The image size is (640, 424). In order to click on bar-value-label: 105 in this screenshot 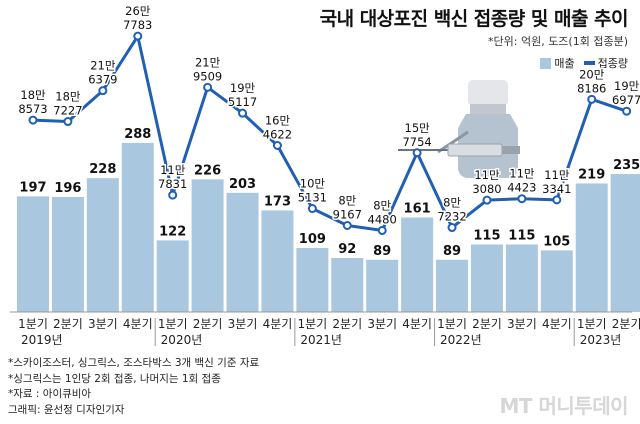, I will do `click(556, 241)`.